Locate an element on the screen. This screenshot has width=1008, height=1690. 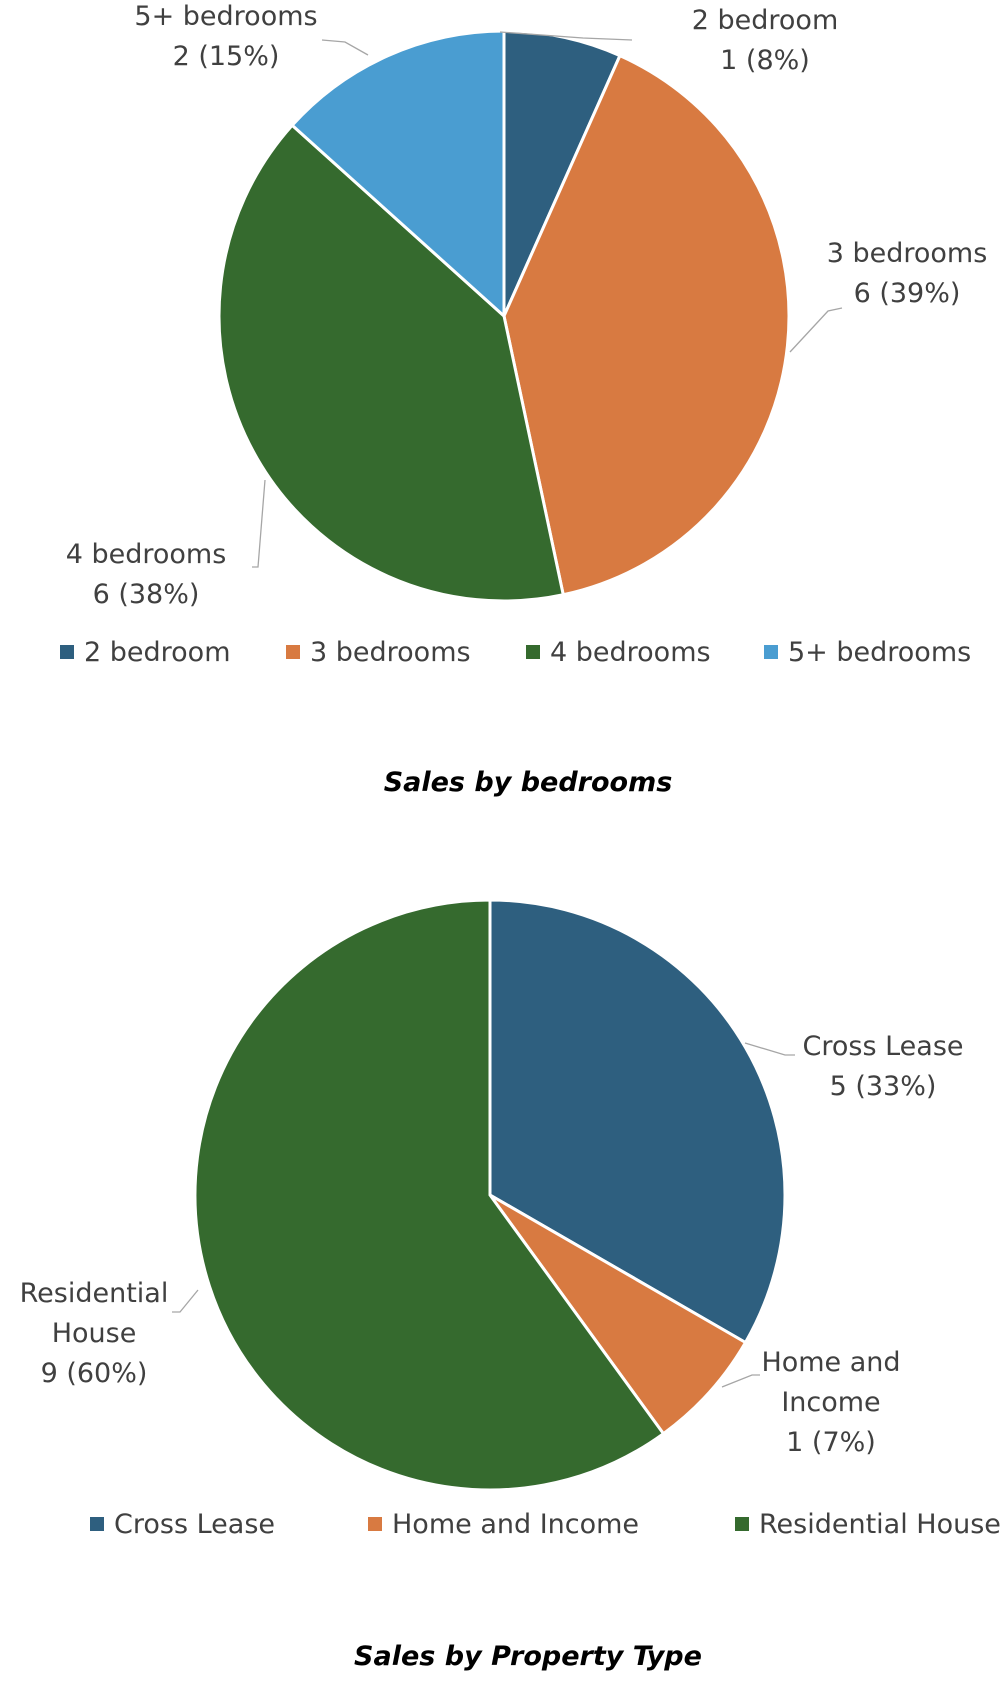
legend-swatch-home-and-income is located at coordinates (375, 1524).